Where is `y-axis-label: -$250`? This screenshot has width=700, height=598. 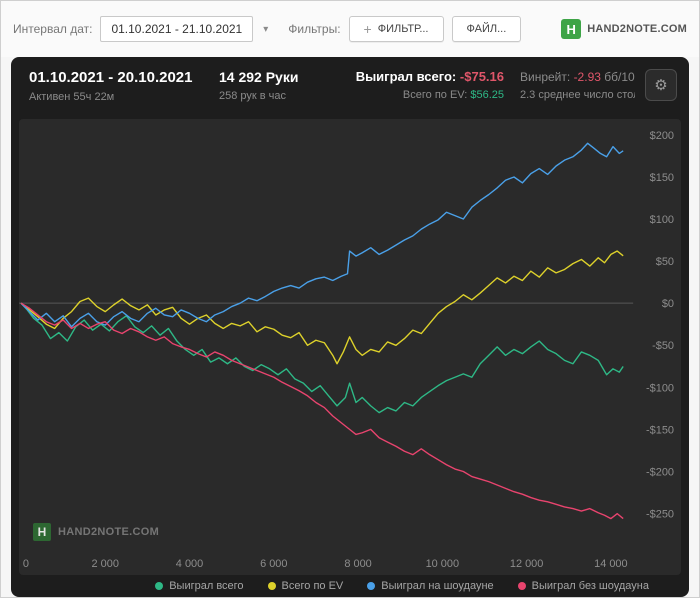 y-axis-label: -$250 is located at coordinates (660, 515).